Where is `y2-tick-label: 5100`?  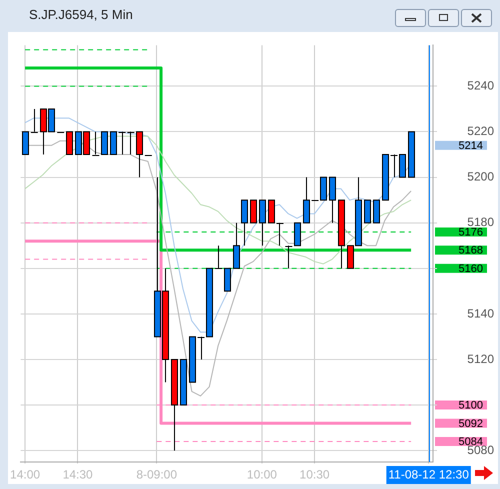 y2-tick-label: 5100 is located at coordinates (470, 406).